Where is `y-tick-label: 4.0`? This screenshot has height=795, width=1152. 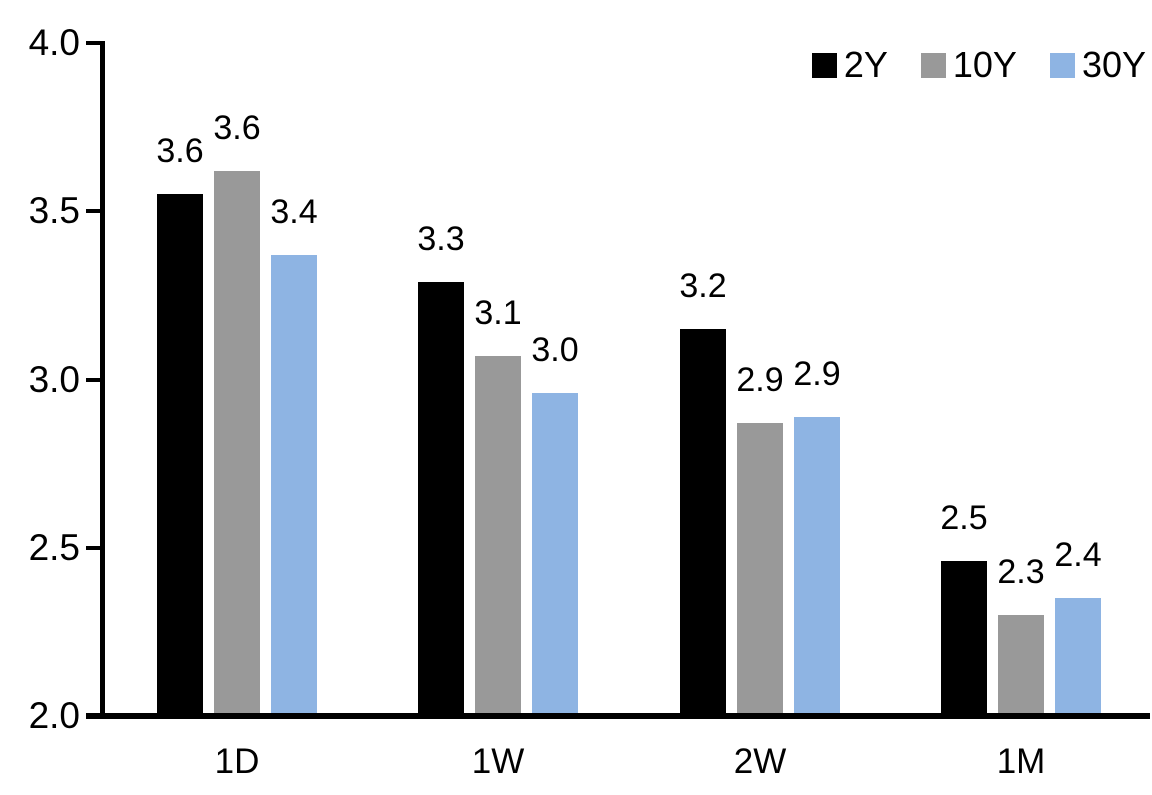 y-tick-label: 4.0 is located at coordinates (54, 42).